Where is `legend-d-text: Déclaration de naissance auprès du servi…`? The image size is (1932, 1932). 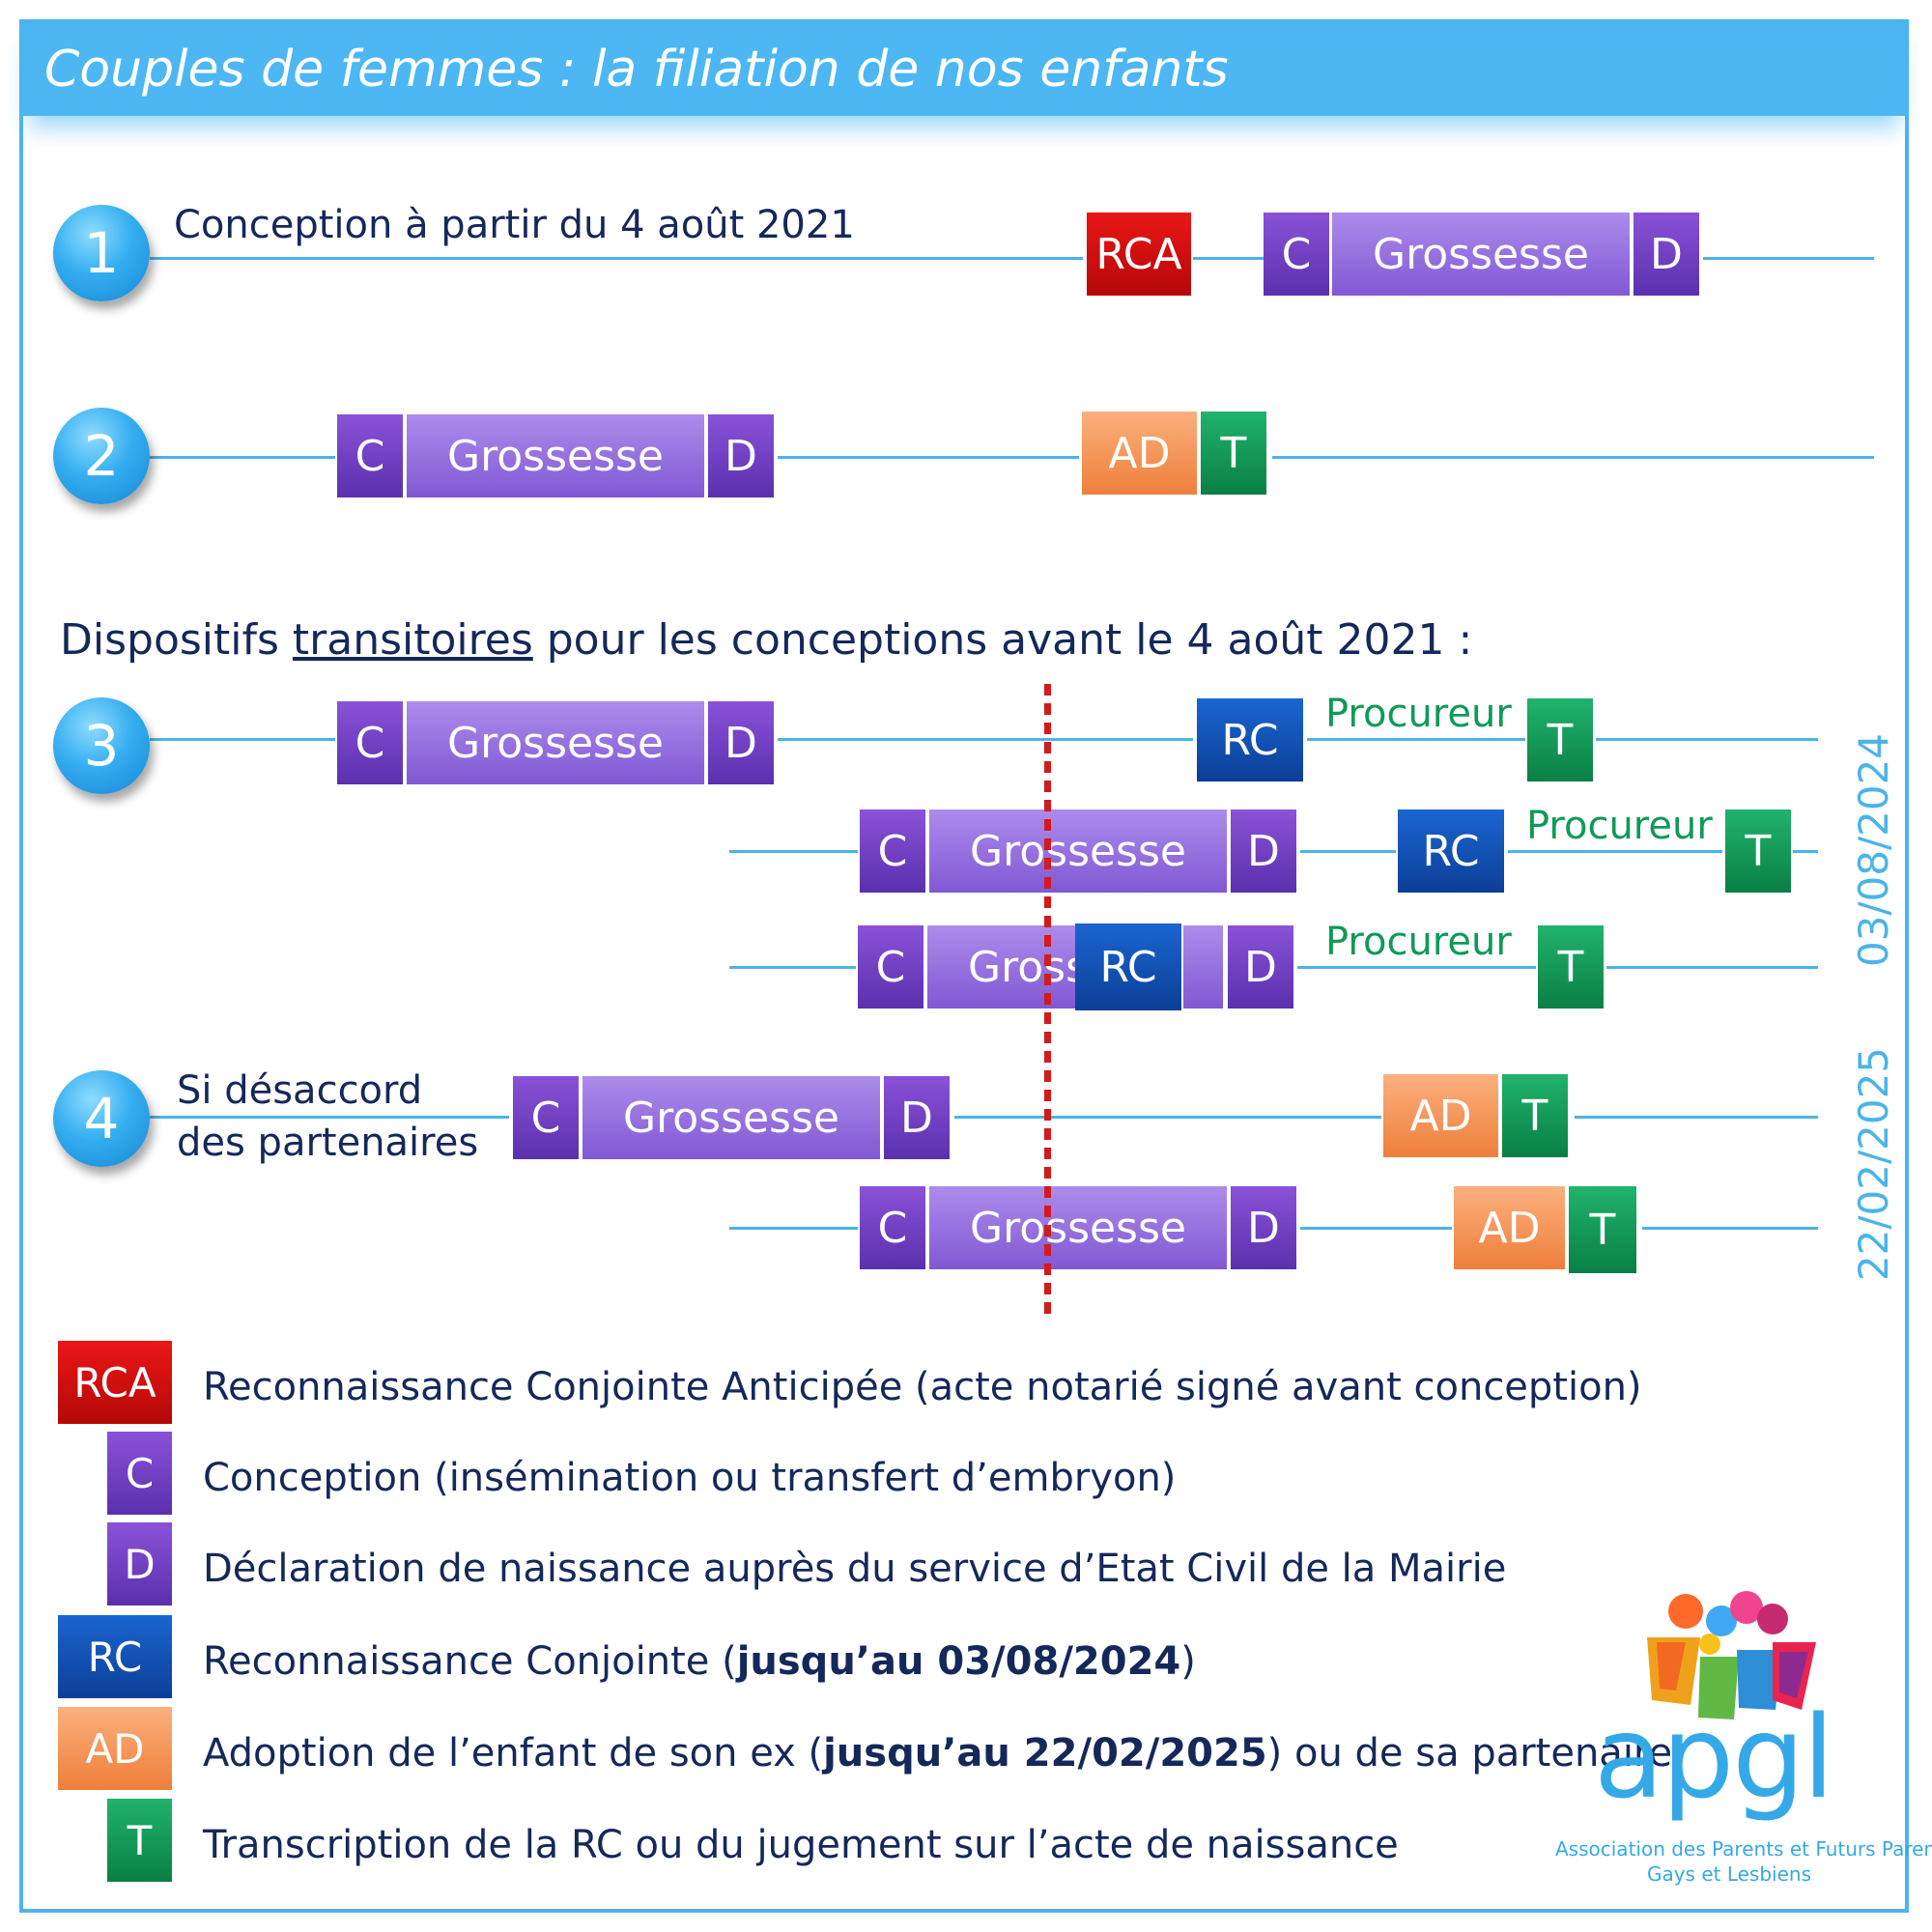 legend-d-text: Déclaration de naissance auprès du servi… is located at coordinates (855, 1569).